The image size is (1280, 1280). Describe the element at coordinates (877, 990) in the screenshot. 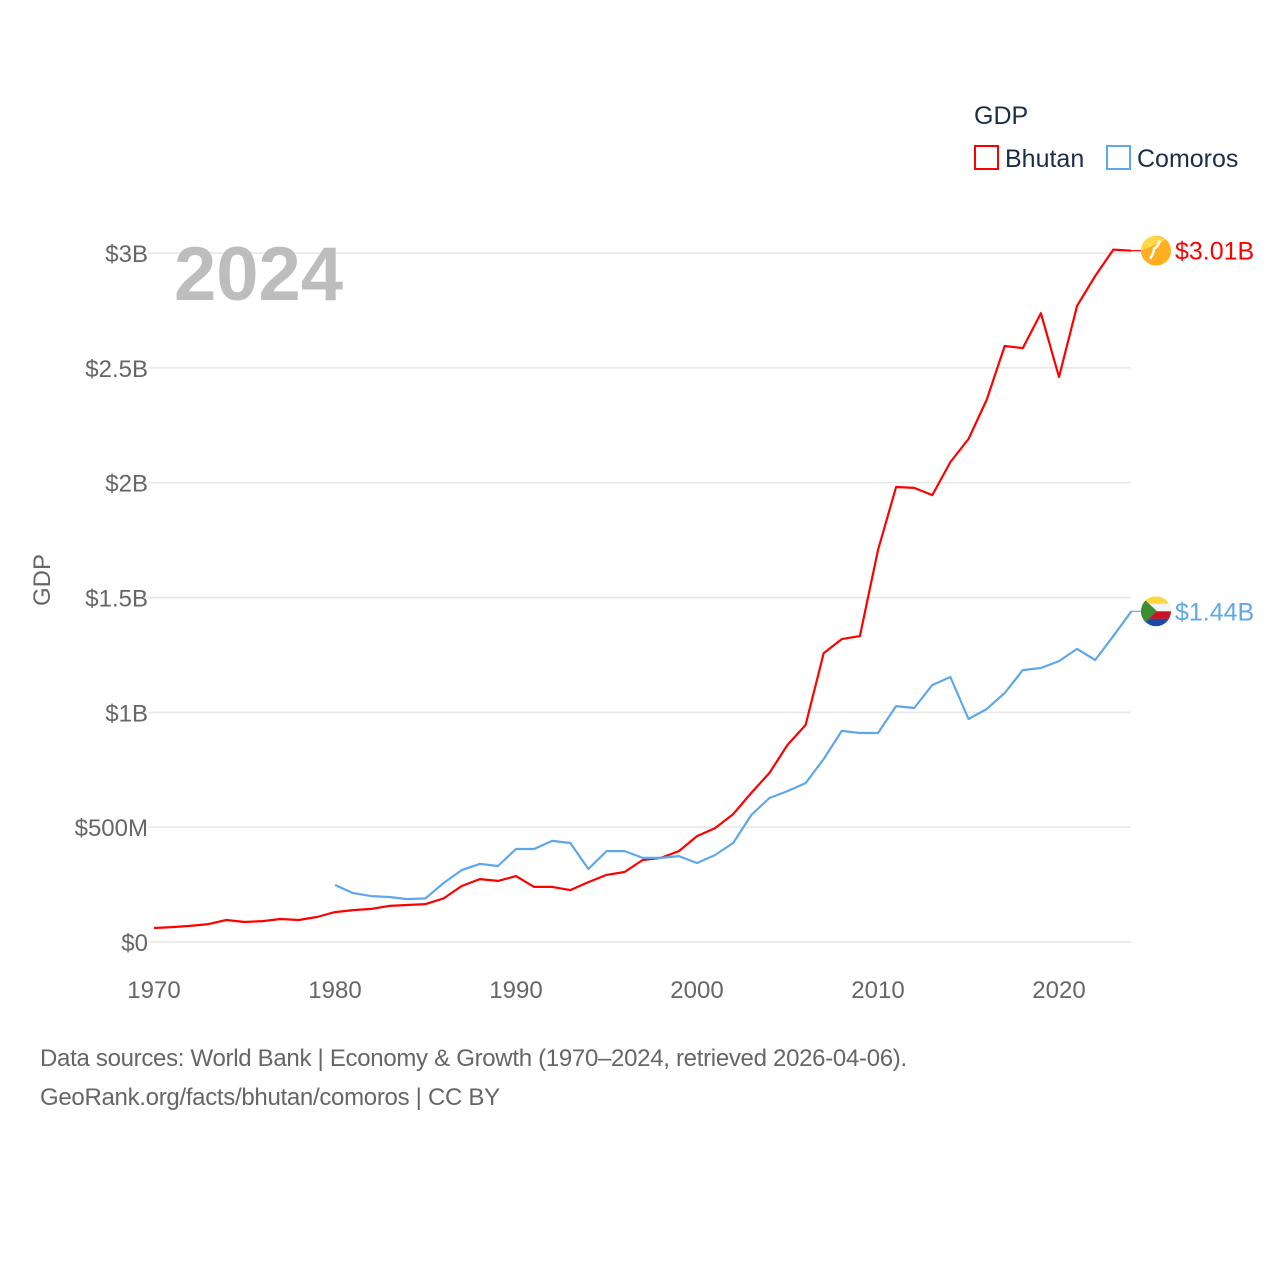

I see `x-tick-label: 2010` at that location.